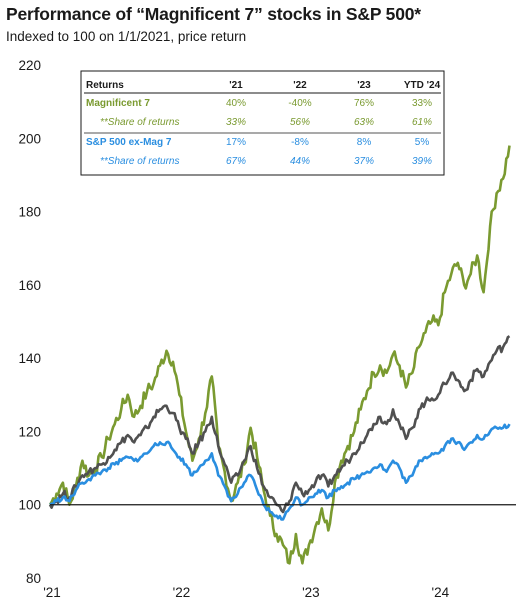  Describe the element at coordinates (126, 36) in the screenshot. I see `chart-subtitle: Indexed to 100 on 1/1/2021, price return` at that location.